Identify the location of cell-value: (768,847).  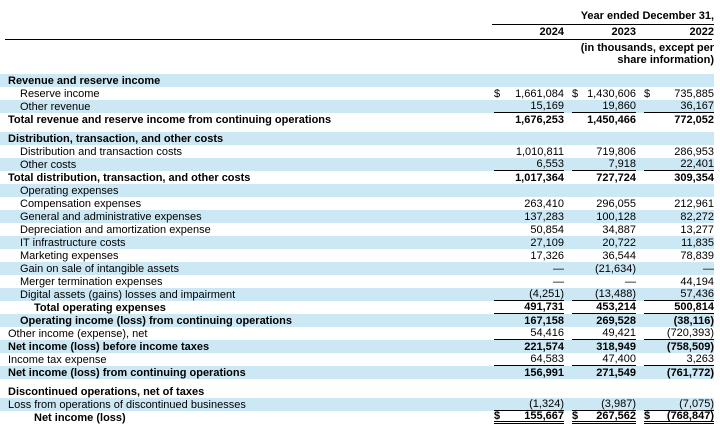
(690, 416).